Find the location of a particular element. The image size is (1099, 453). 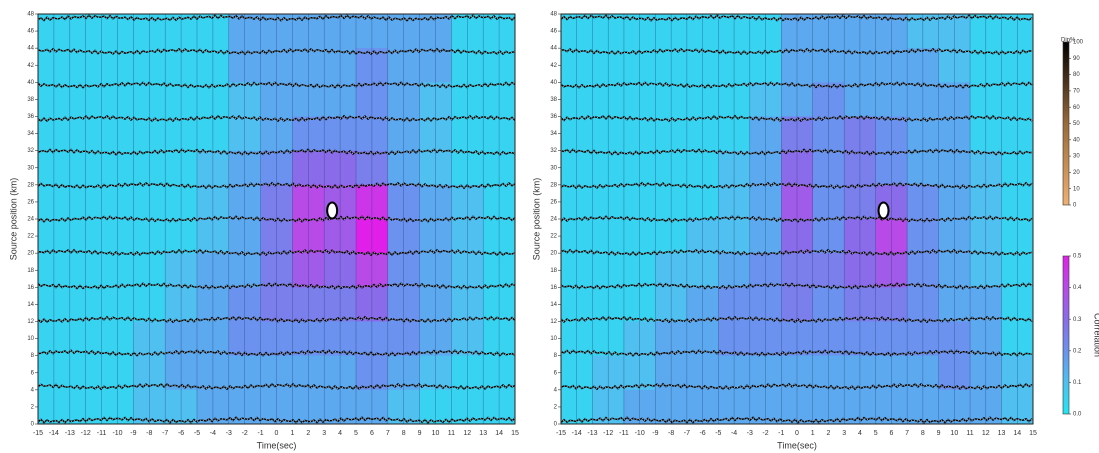

colorbar-label: Correlation is located at coordinates (1096, 335).